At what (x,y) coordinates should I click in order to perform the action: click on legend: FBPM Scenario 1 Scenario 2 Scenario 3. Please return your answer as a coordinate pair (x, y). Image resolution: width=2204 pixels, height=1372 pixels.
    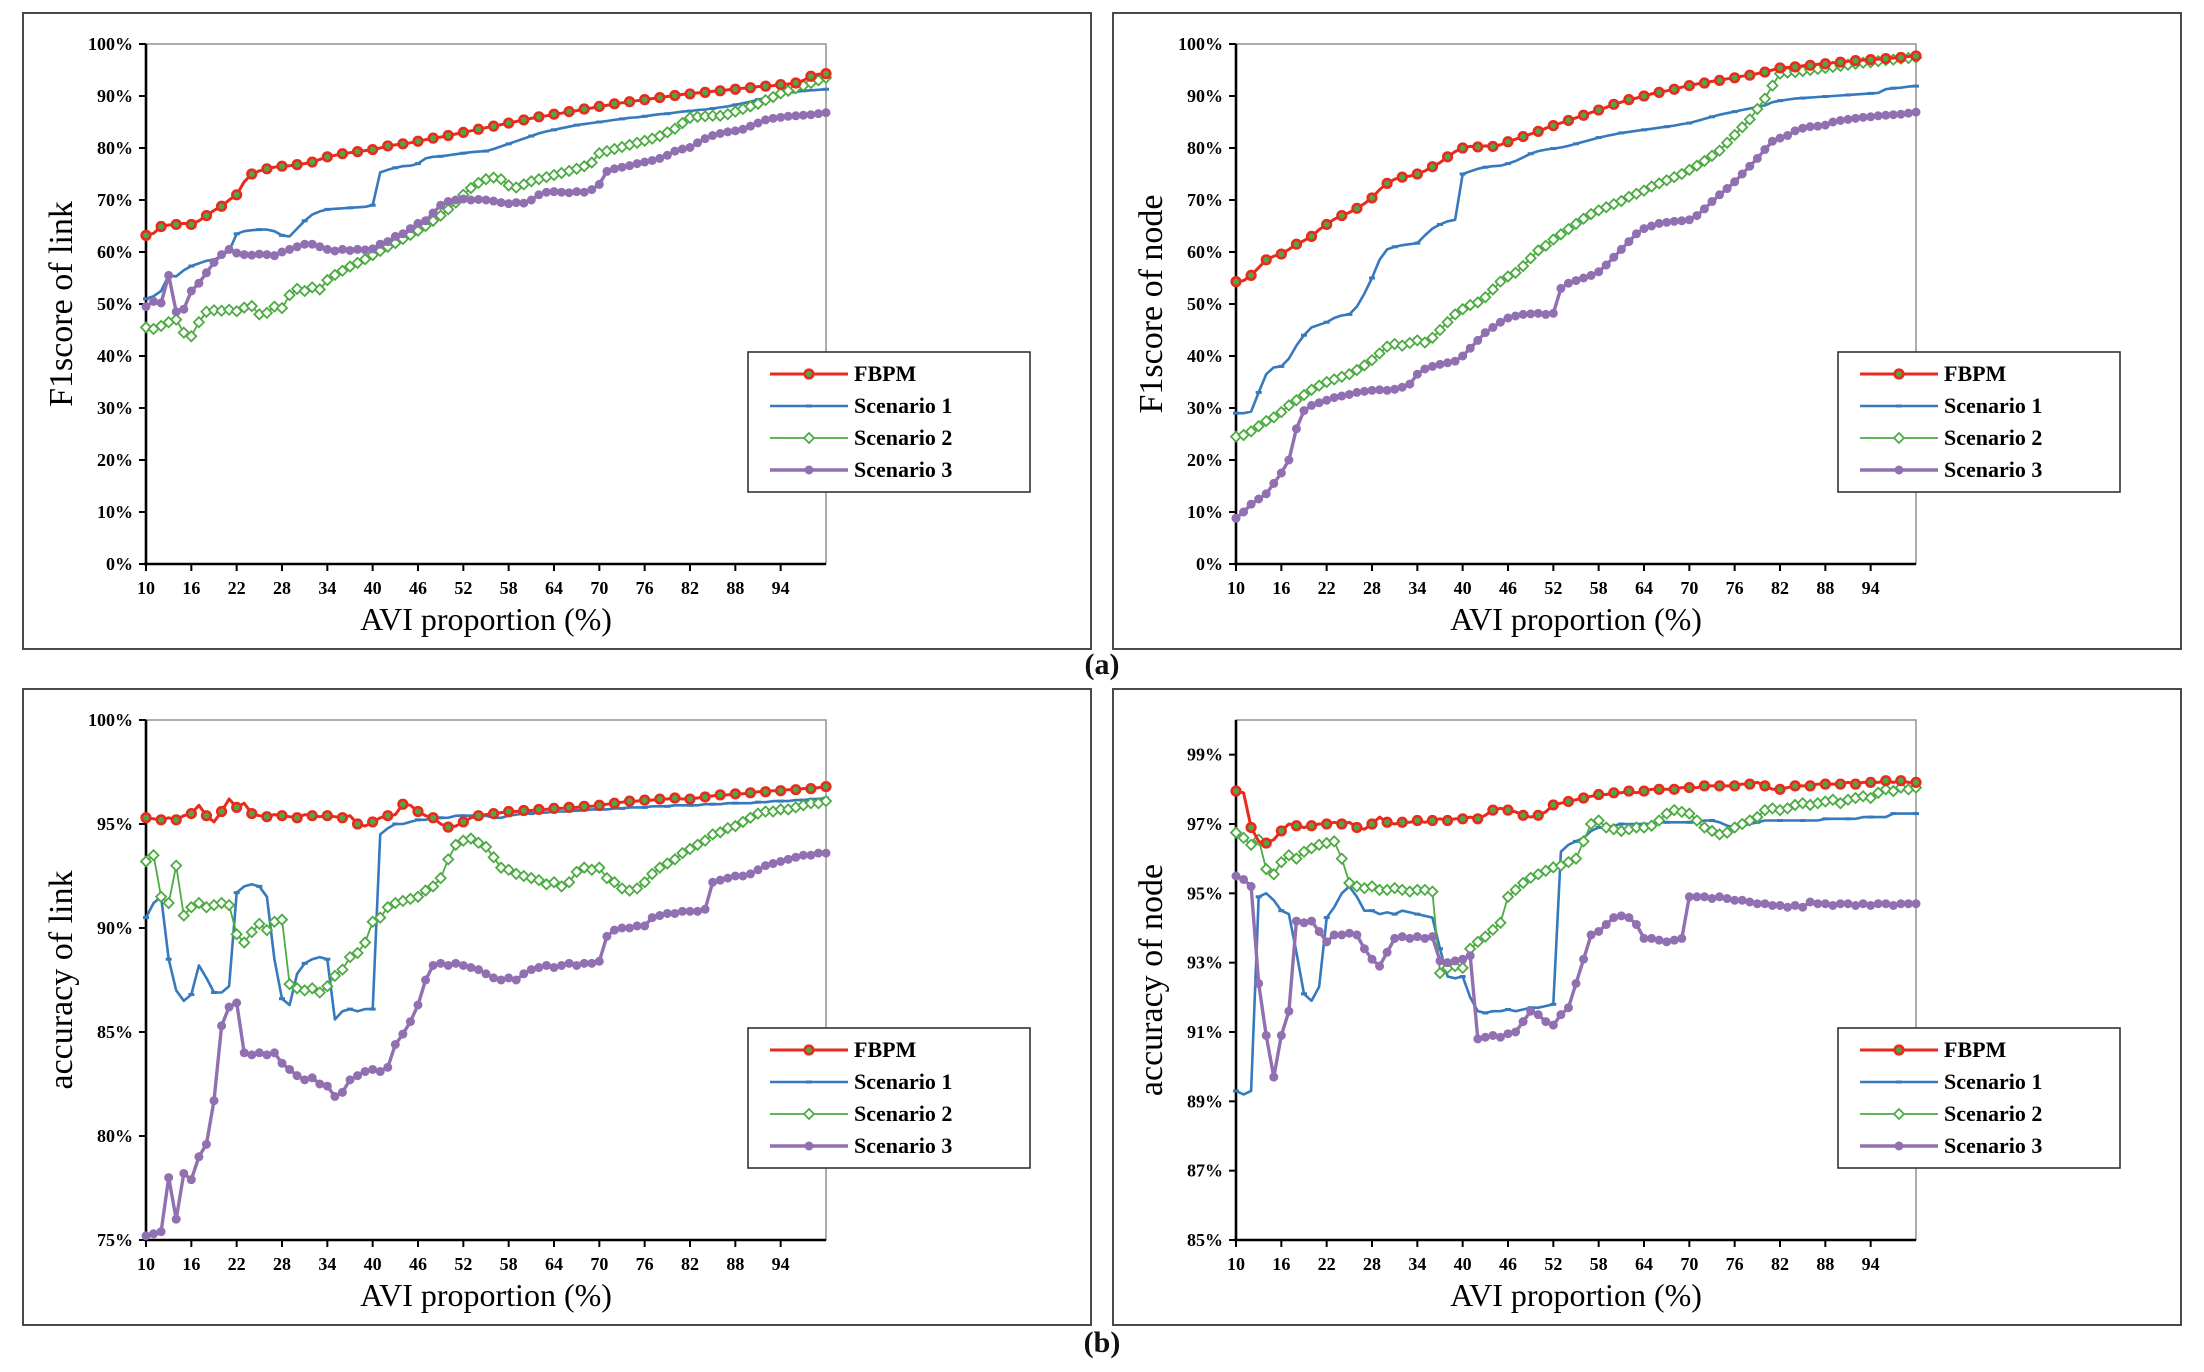
    Looking at the image, I should click on (889, 422).